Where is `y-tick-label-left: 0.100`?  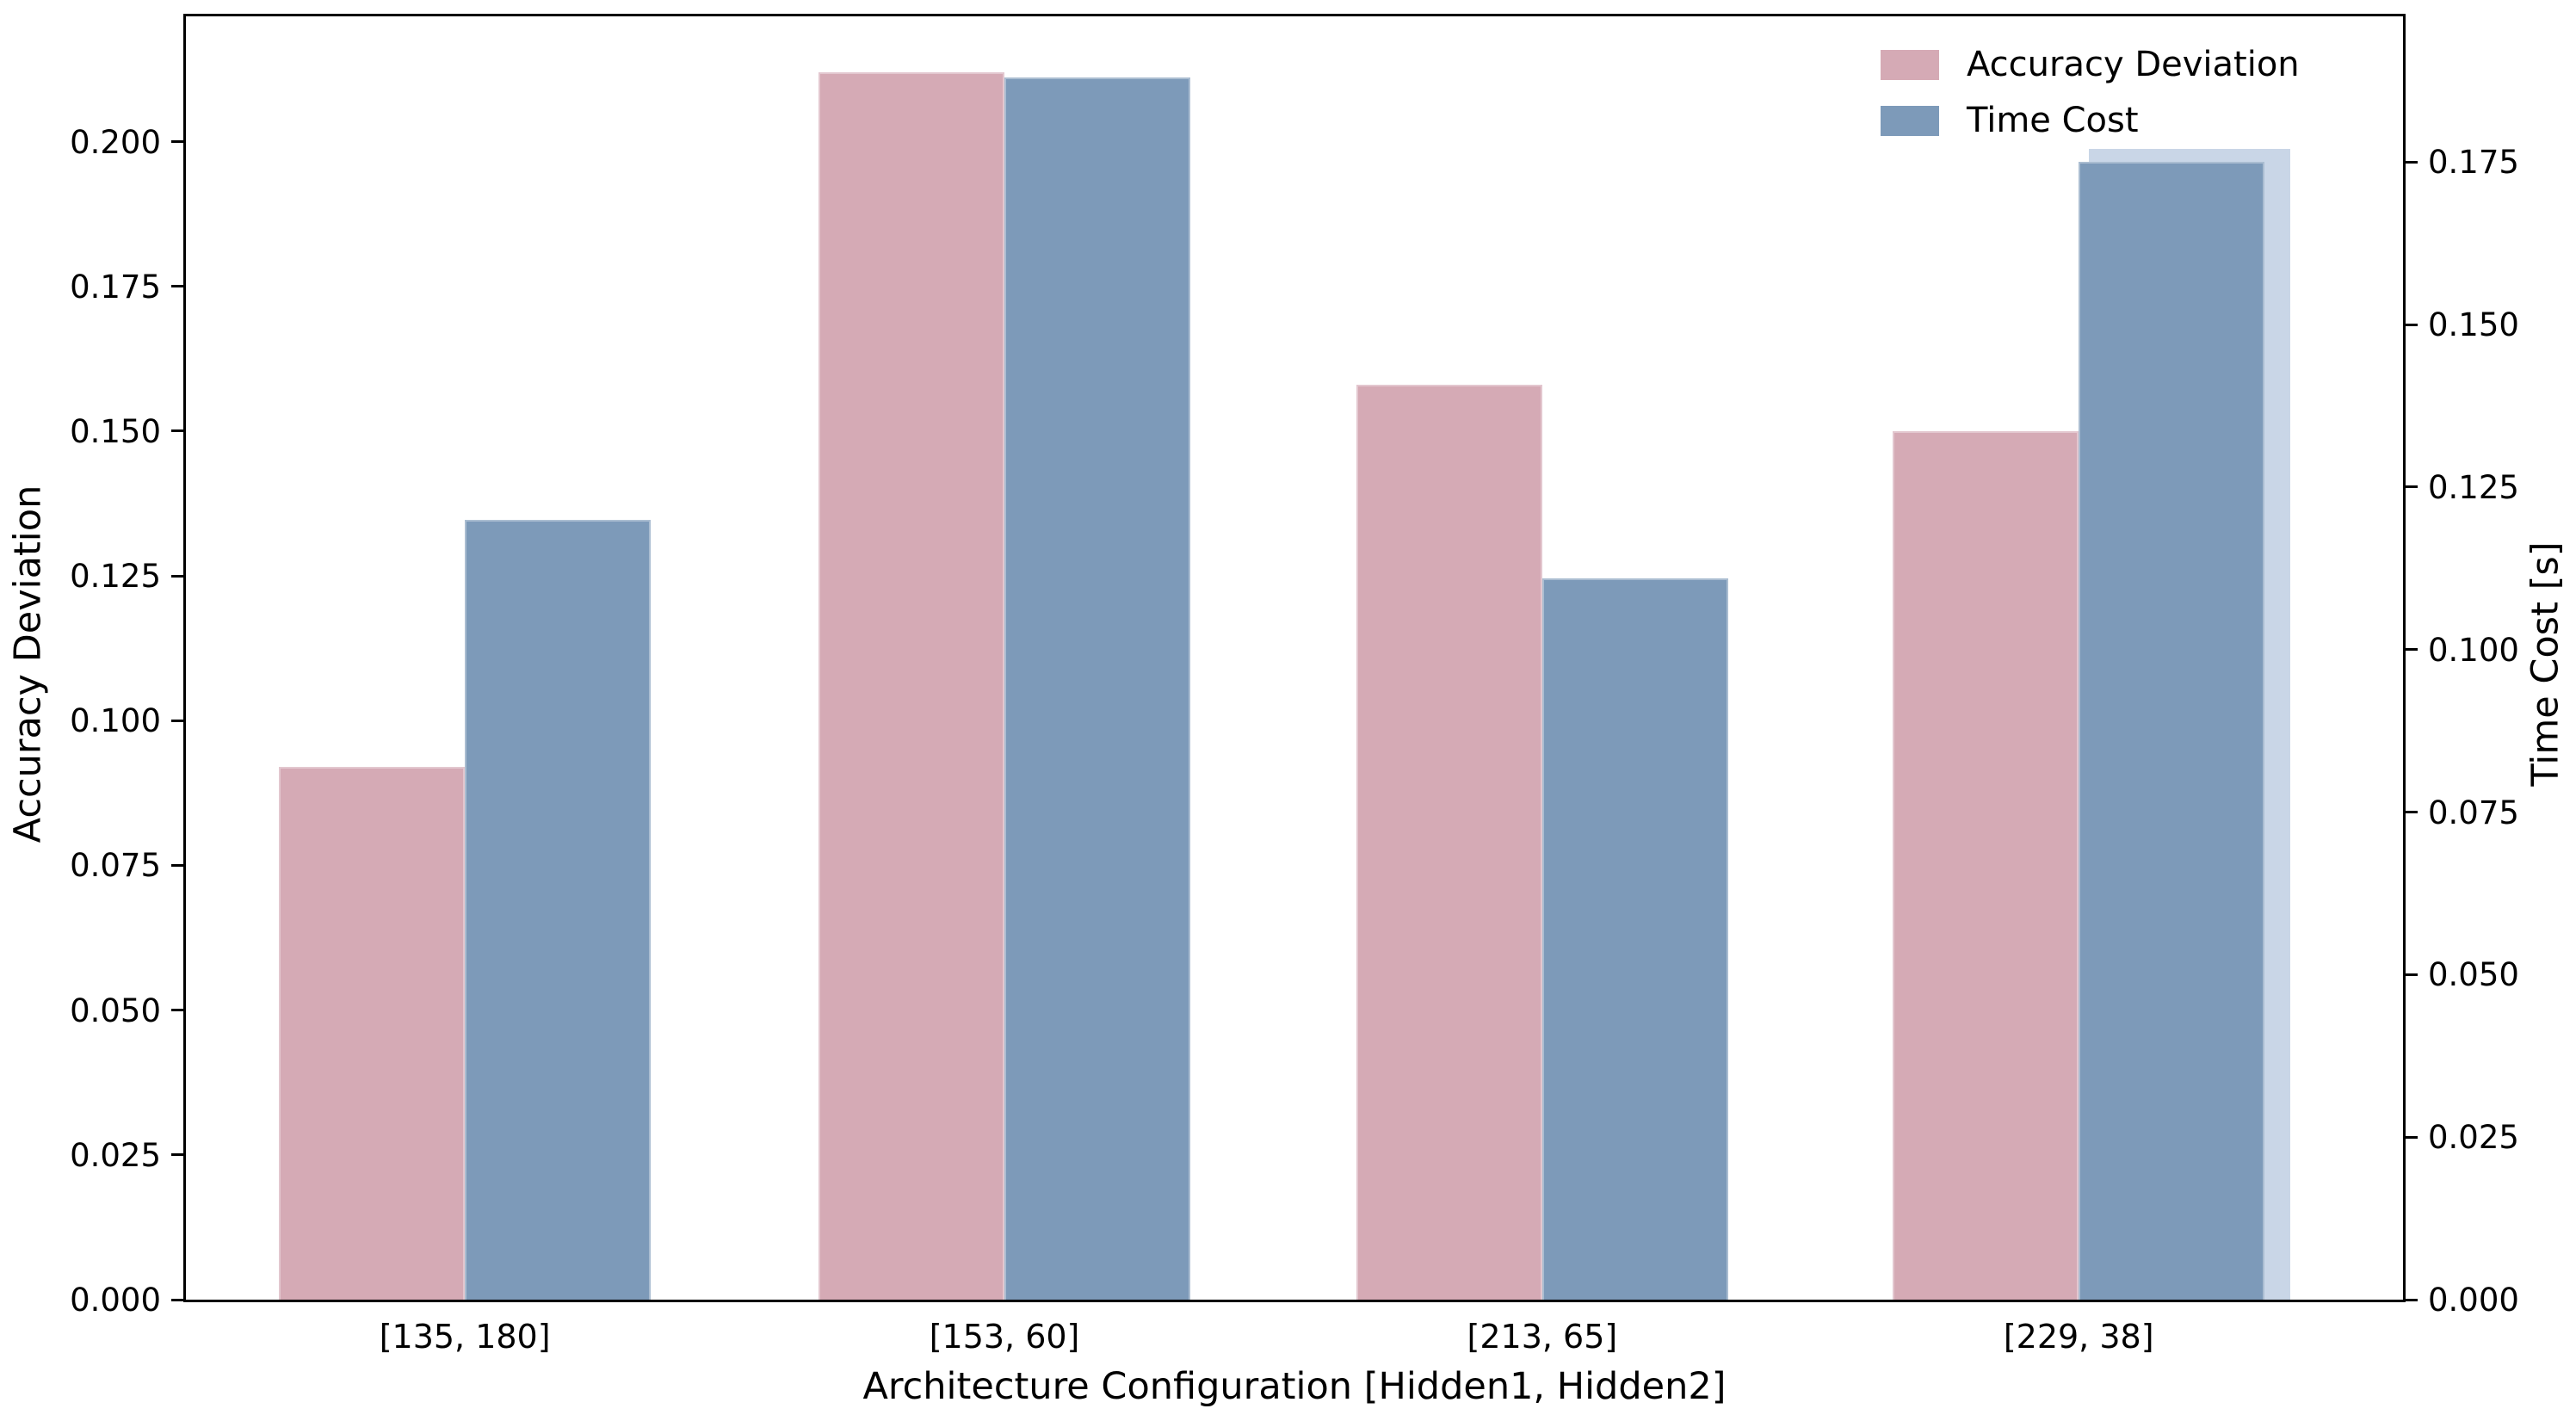
y-tick-label-left: 0.100 is located at coordinates (115, 721).